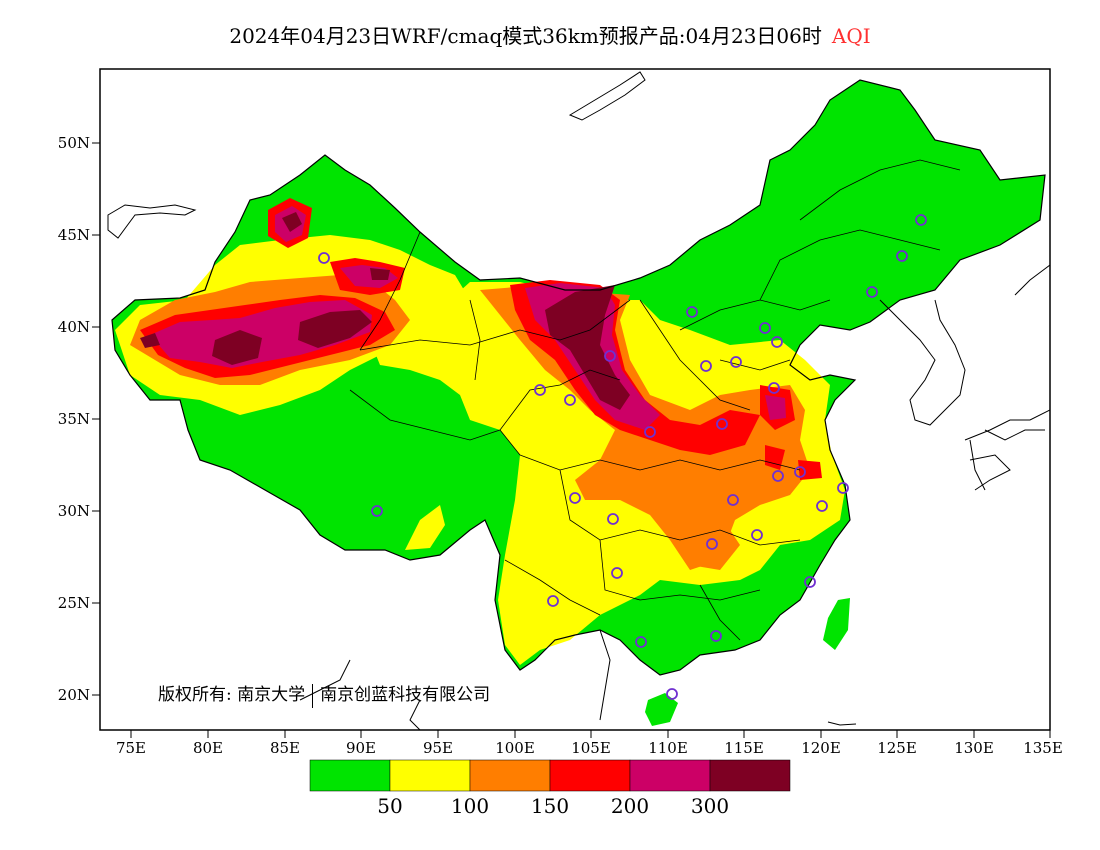  Describe the element at coordinates (74, 603) in the screenshot. I see `lat-label: 25N` at that location.